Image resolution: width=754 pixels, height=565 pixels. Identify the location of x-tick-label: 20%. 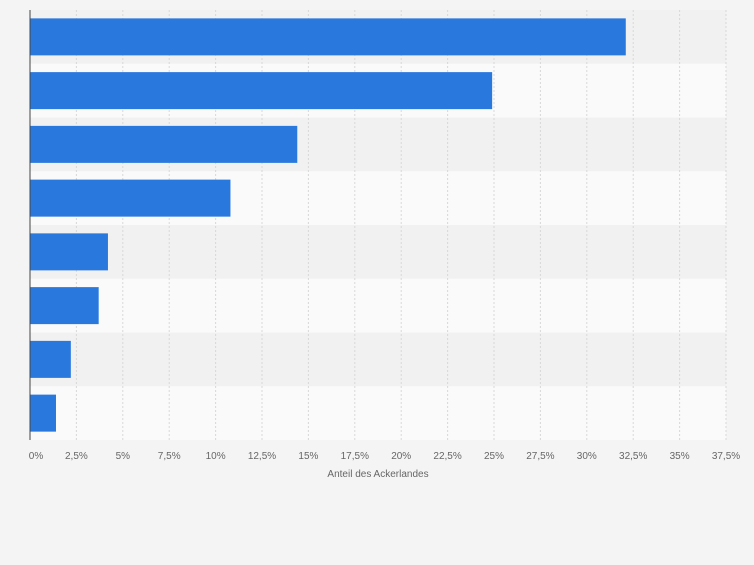
(401, 456).